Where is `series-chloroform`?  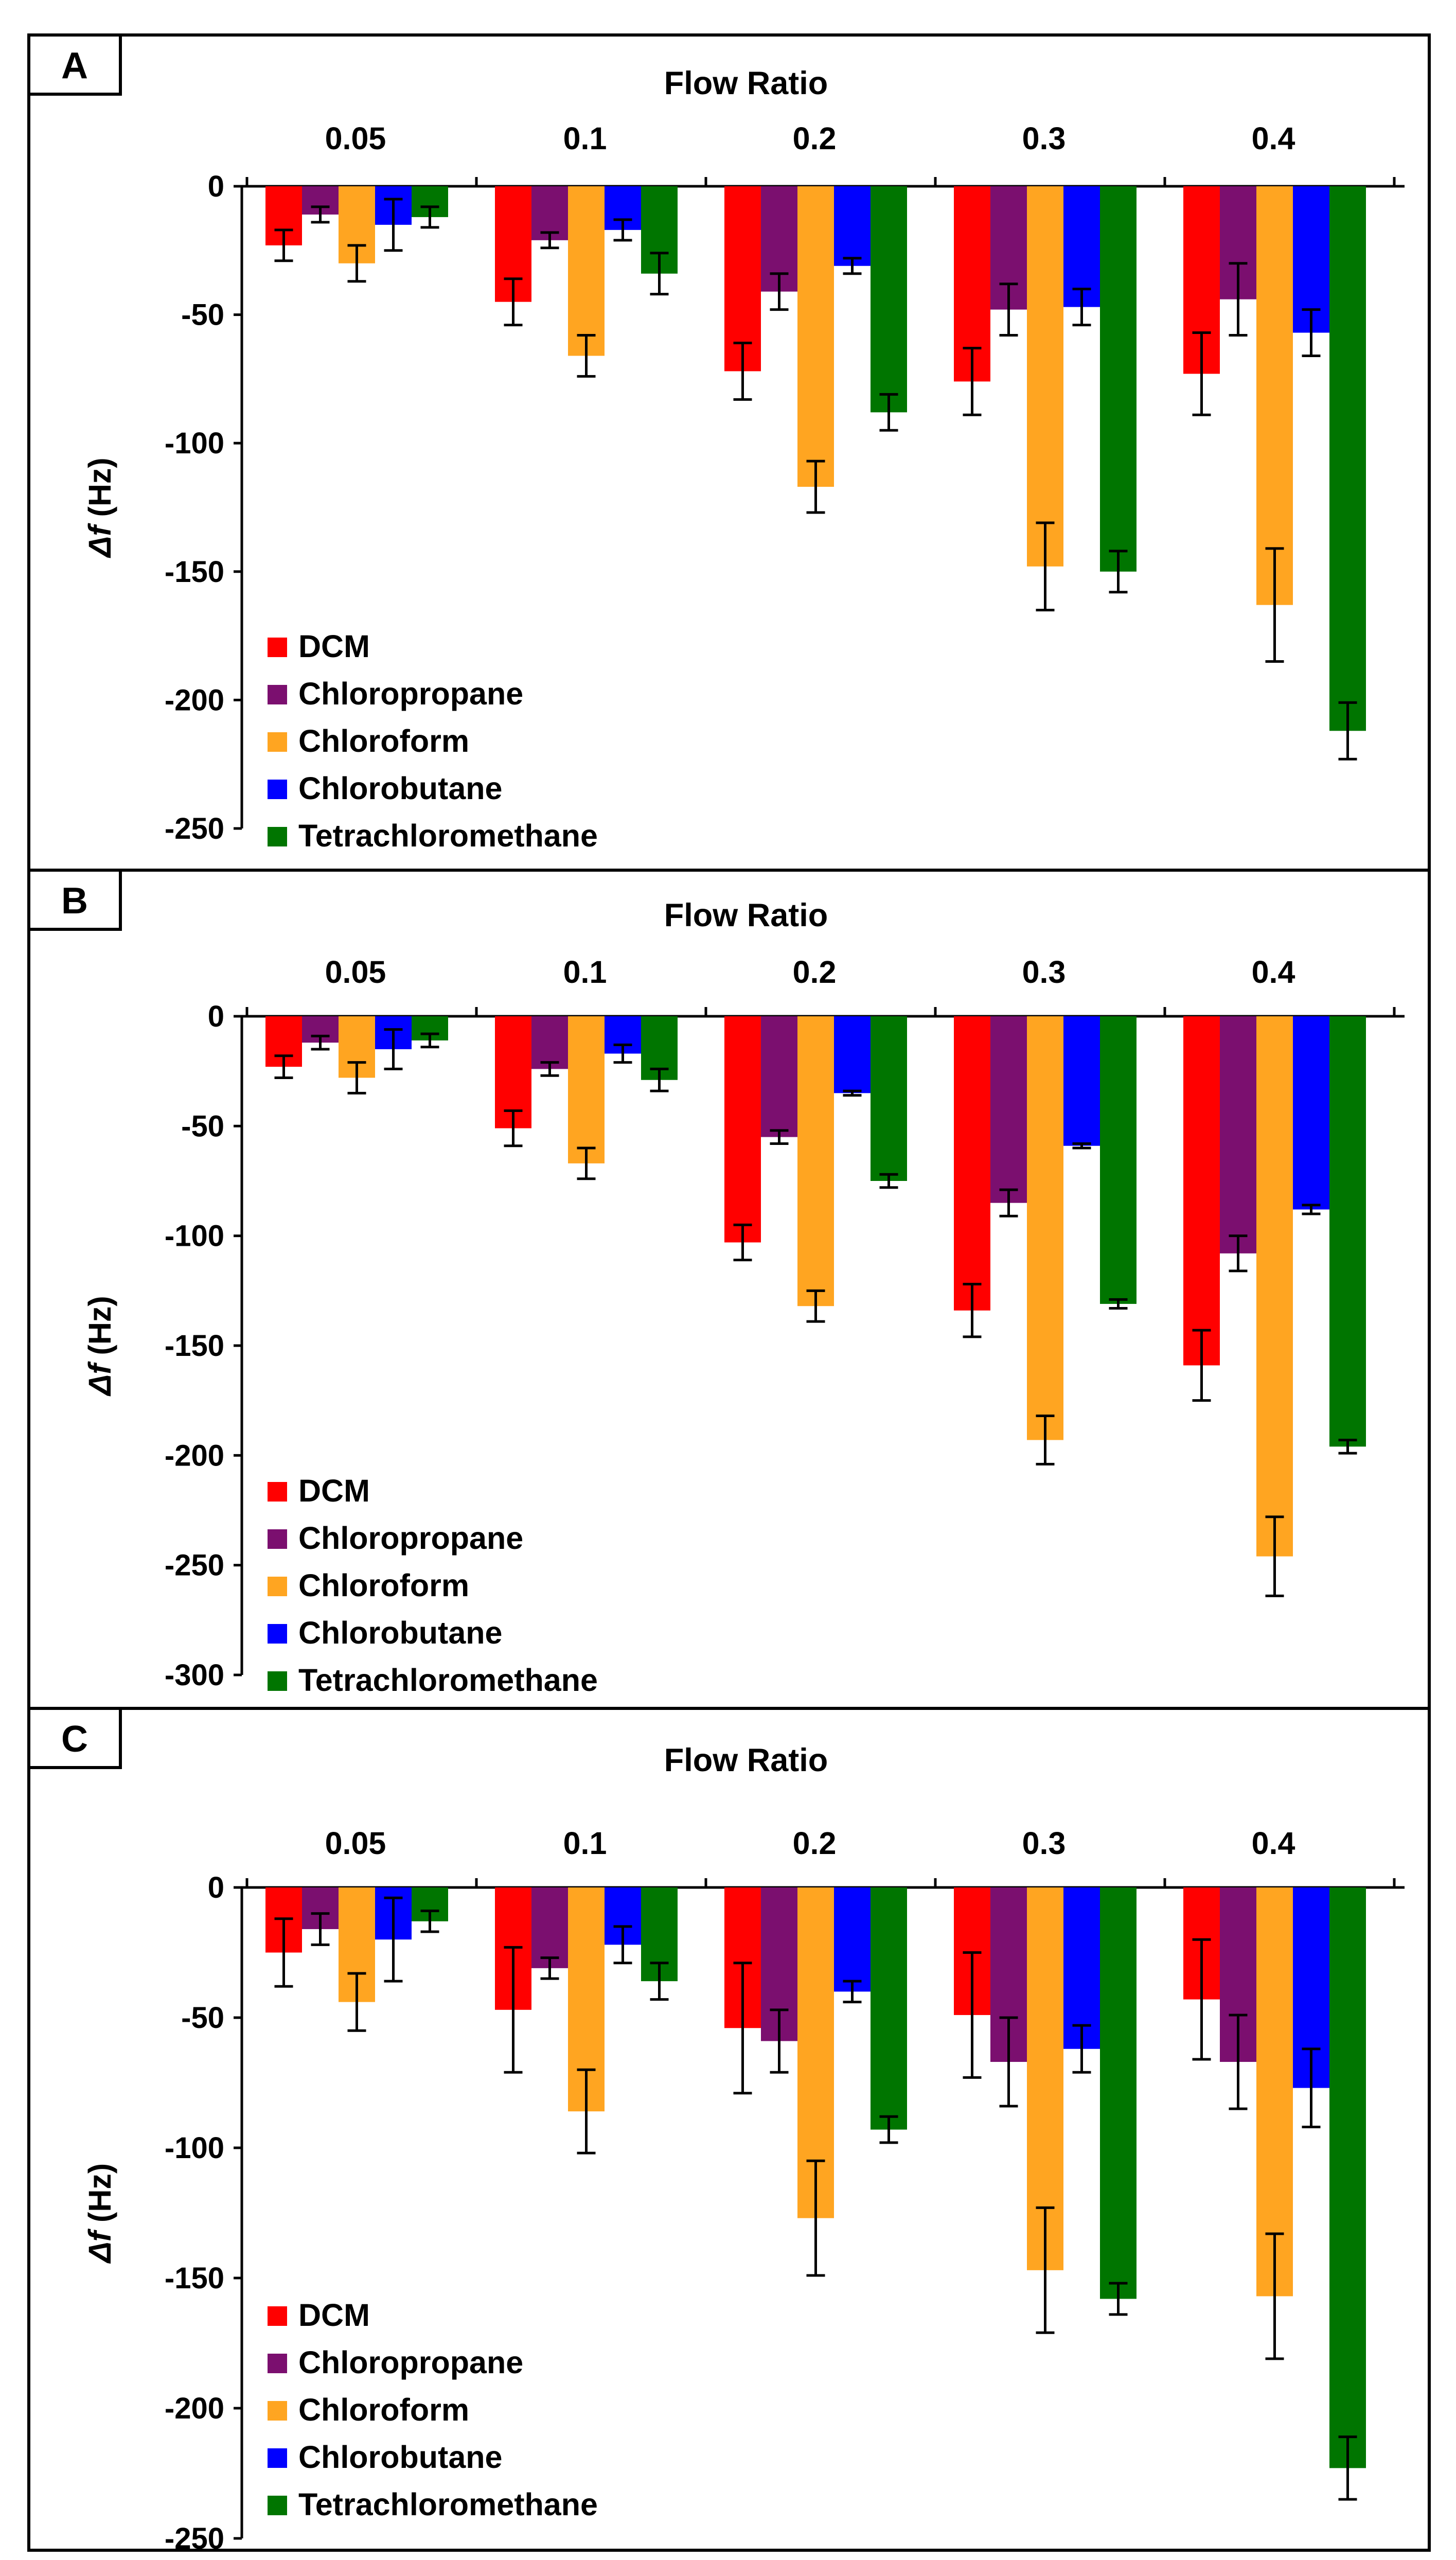
series-chloroform is located at coordinates (816, 425).